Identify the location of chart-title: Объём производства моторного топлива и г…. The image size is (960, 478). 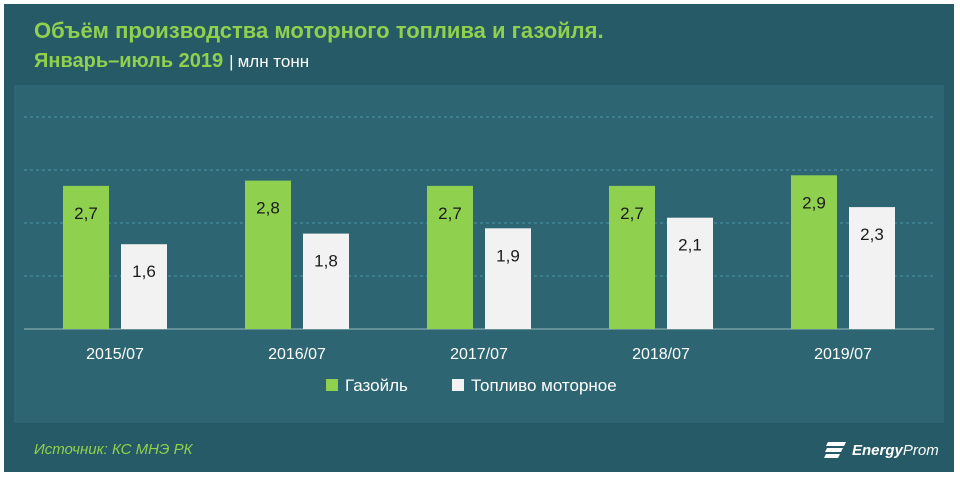
(319, 30).